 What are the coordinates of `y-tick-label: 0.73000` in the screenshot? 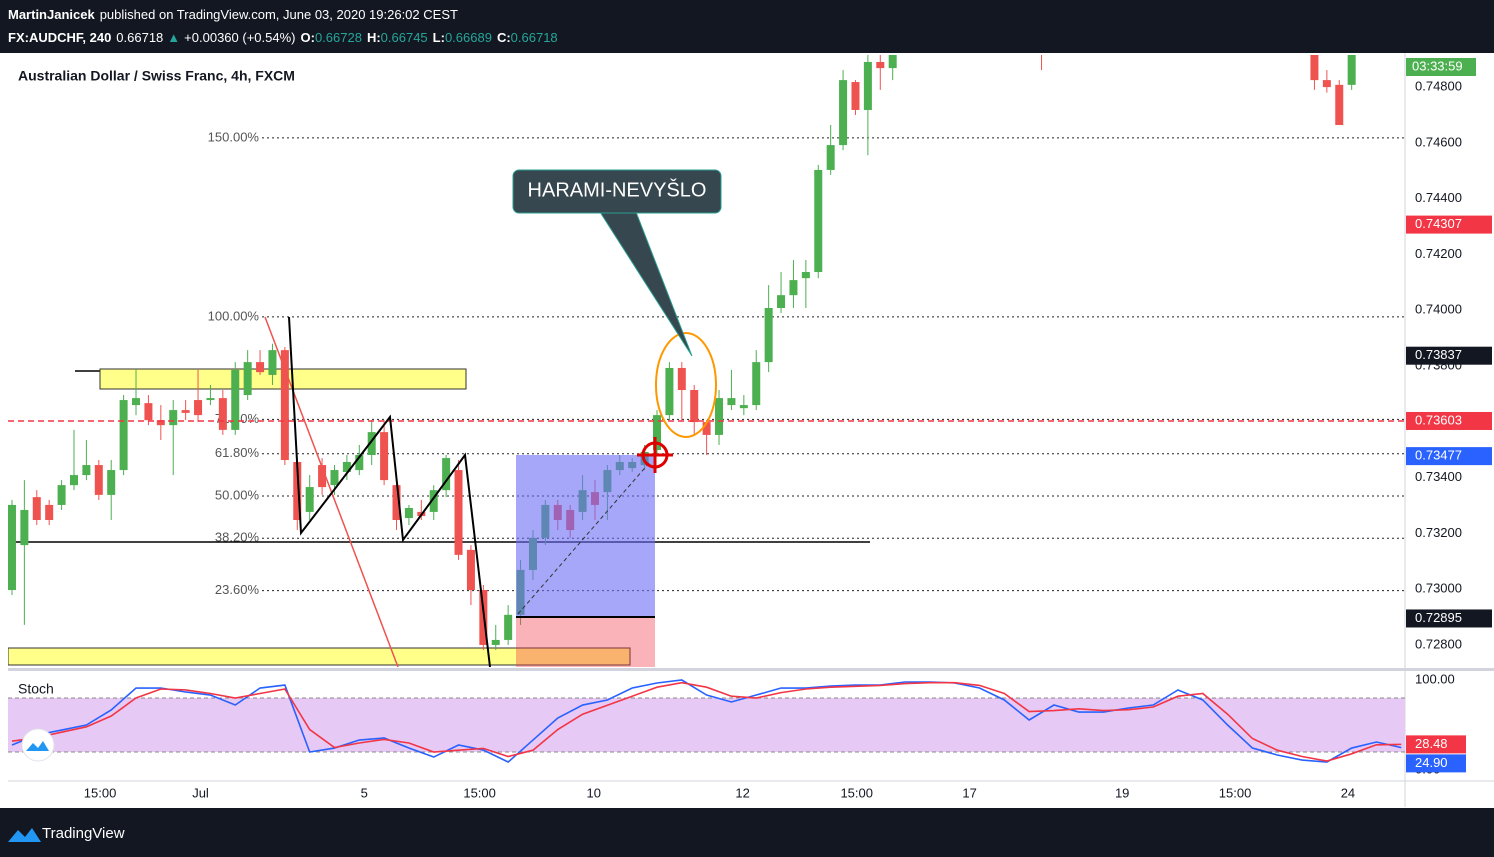 It's located at (1438, 588).